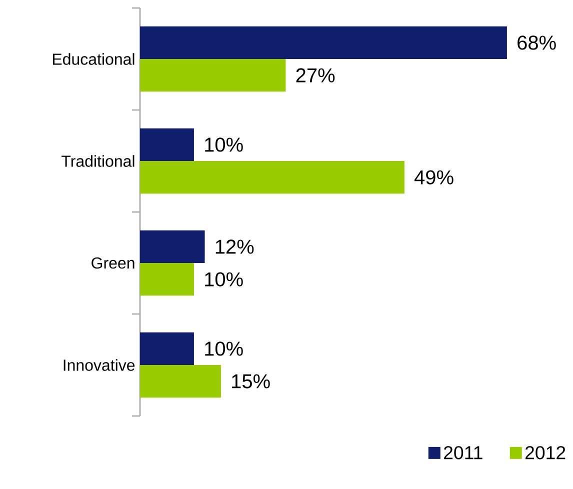  I want to click on legend-label: 2011, so click(463, 453).